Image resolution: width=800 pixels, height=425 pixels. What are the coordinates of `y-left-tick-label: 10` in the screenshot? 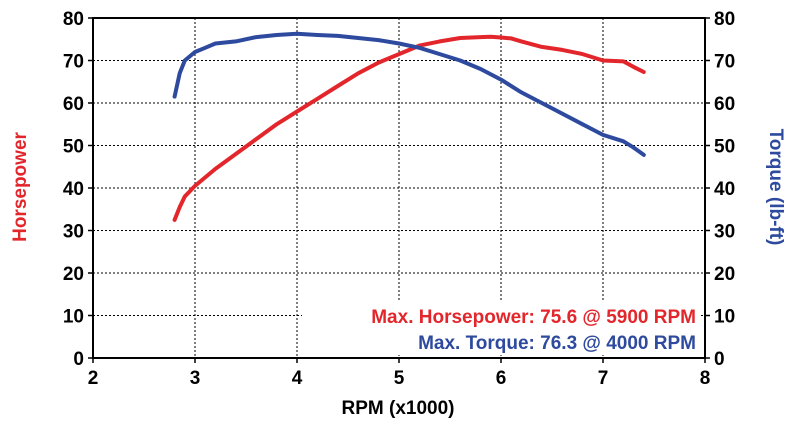 It's located at (73, 317).